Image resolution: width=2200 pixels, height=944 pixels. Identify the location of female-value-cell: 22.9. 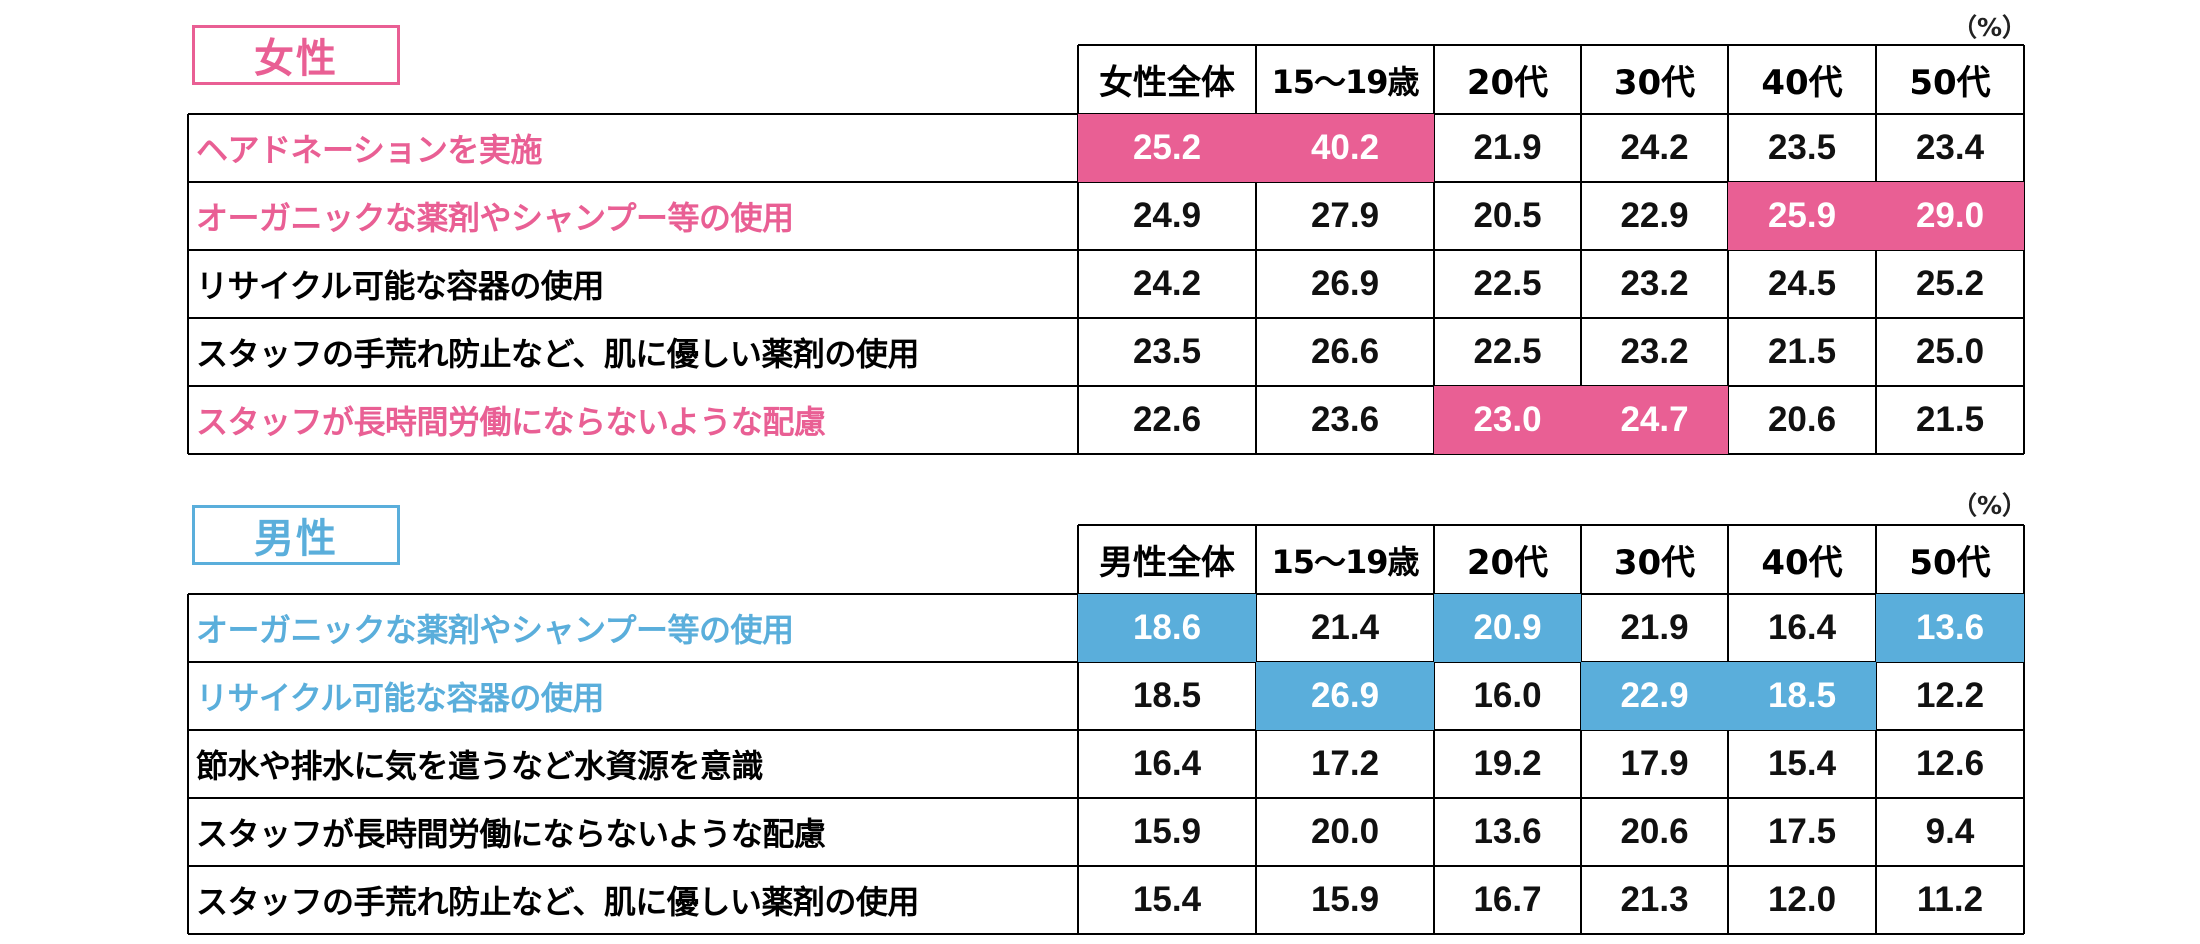
(1654, 215).